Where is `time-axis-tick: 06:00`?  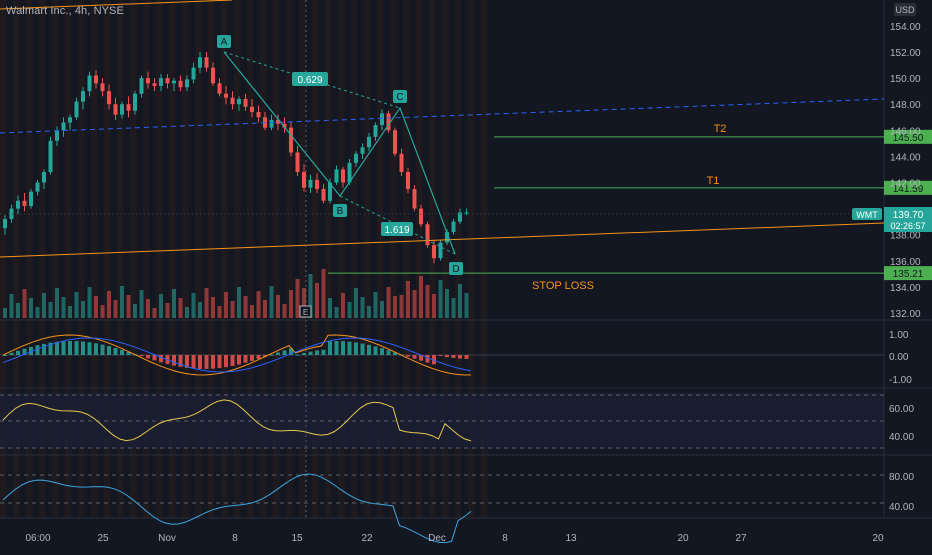 time-axis-tick: 06:00 is located at coordinates (37, 538).